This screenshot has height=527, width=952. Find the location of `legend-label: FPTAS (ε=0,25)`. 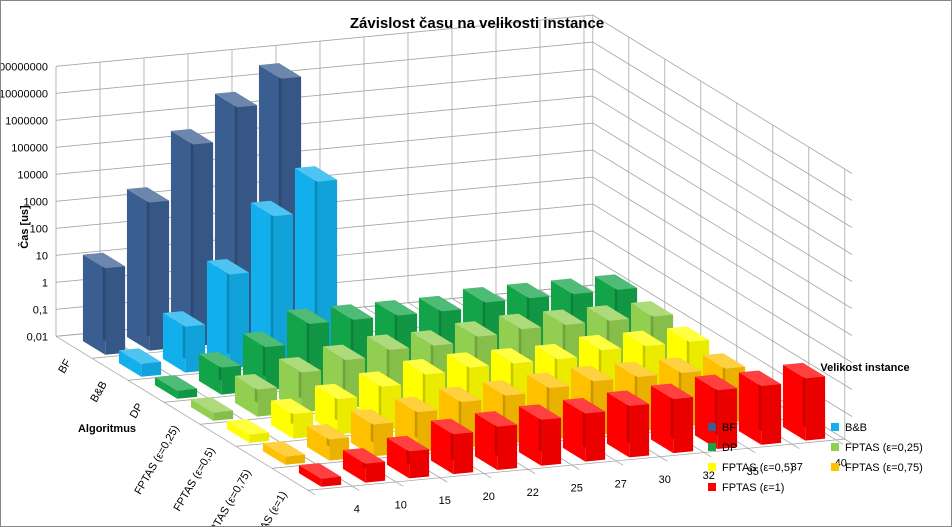

legend-label: FPTAS (ε=0,25) is located at coordinates (884, 448).